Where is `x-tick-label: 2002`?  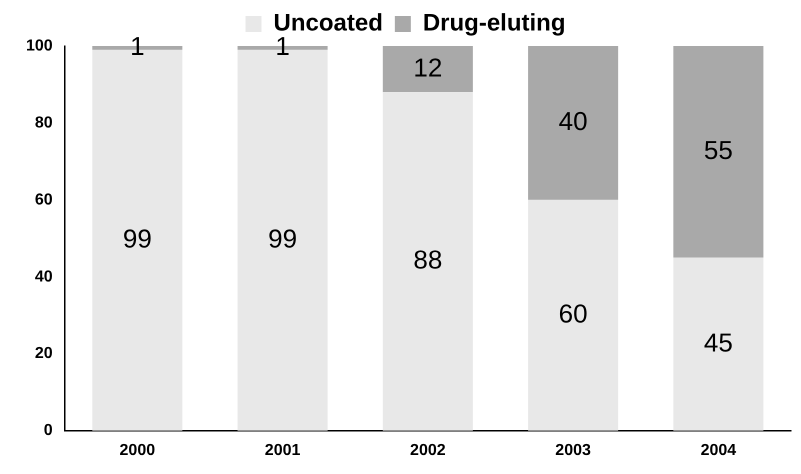
x-tick-label: 2002 is located at coordinates (428, 450).